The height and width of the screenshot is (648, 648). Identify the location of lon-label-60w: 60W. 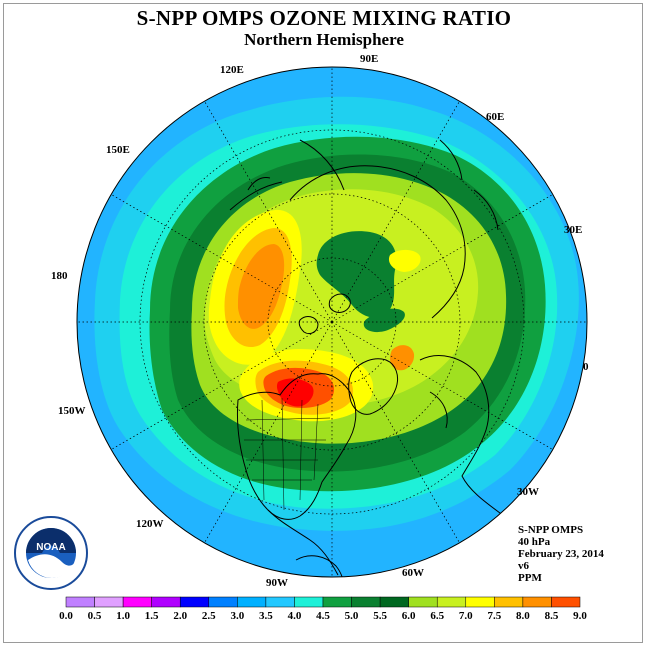
(413, 573).